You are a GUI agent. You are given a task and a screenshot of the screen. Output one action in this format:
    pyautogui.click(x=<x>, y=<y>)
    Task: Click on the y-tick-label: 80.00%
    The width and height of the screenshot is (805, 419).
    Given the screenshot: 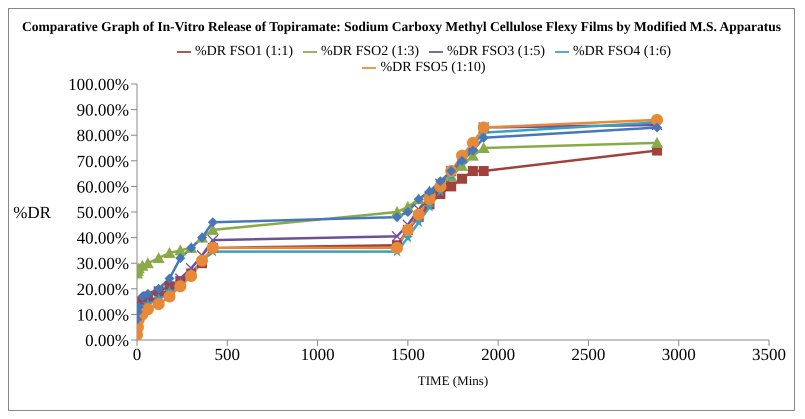 What is the action you would take?
    pyautogui.click(x=102, y=136)
    